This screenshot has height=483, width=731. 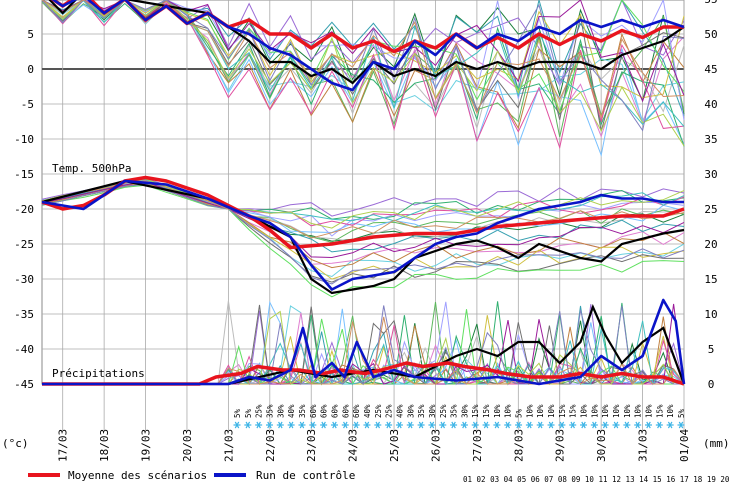 What do you see at coordinates (711, 349) in the screenshot?
I see `y-right-tick-label: 5` at bounding box center [711, 349].